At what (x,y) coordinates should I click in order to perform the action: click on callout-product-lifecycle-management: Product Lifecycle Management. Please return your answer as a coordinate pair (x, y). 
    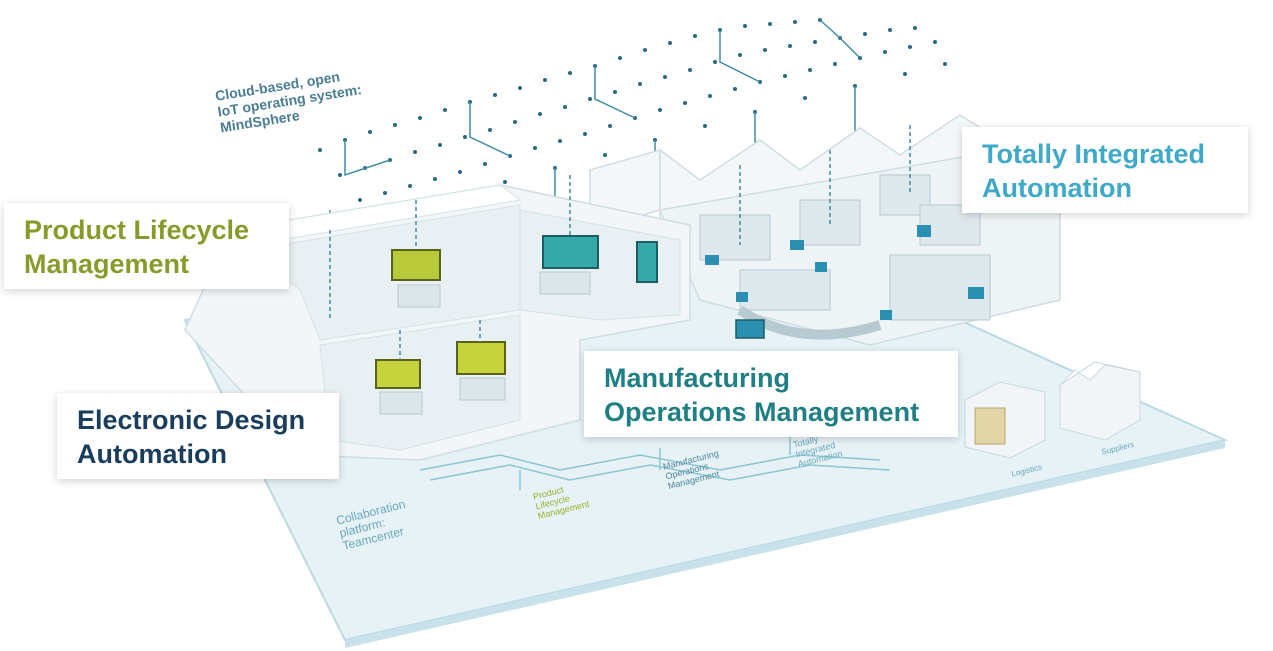
    Looking at the image, I should click on (146, 246).